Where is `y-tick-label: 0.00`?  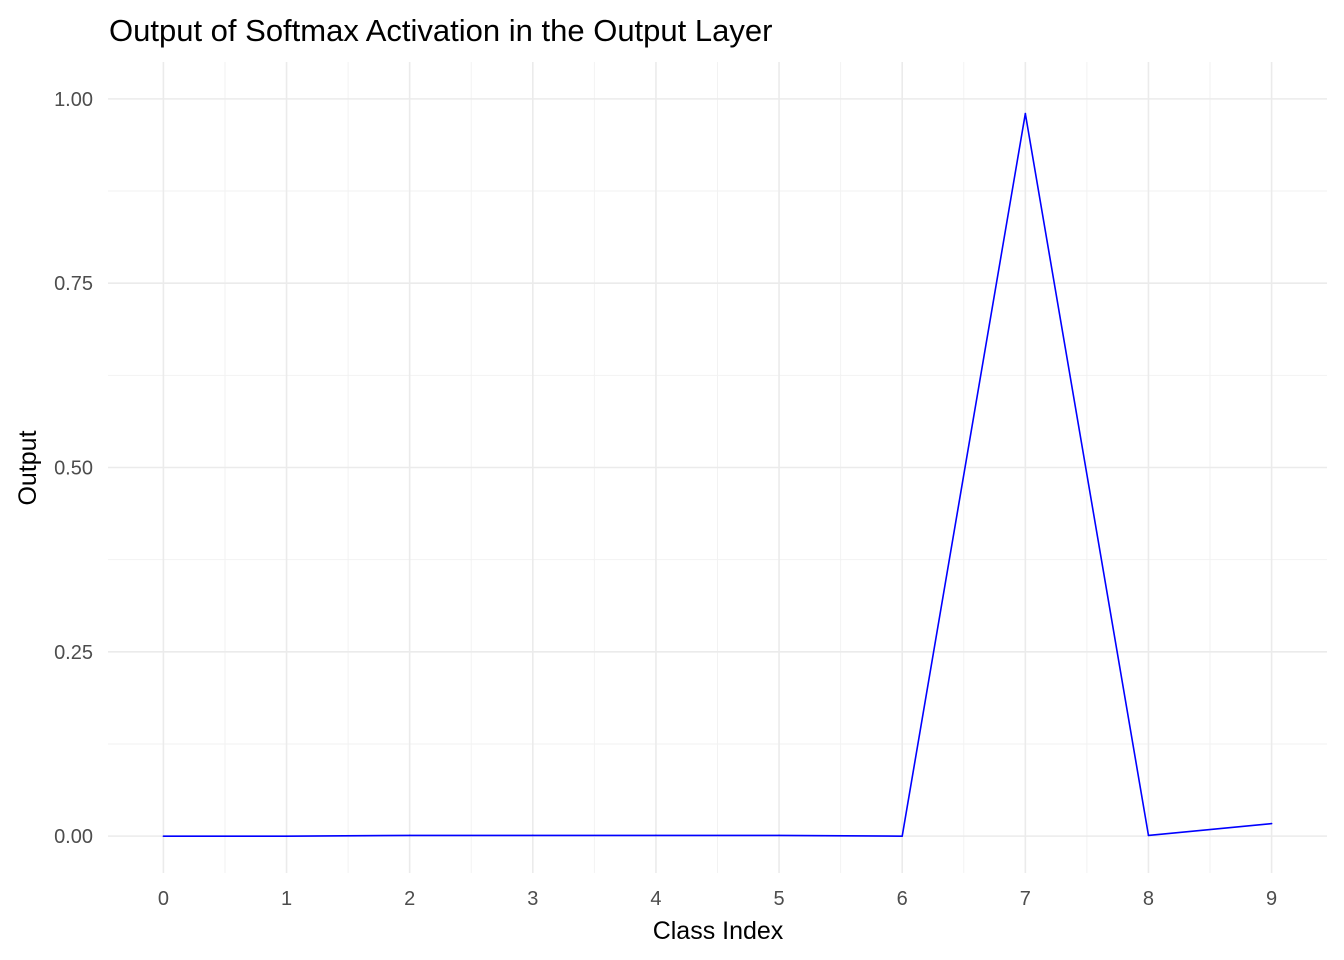 y-tick-label: 0.00 is located at coordinates (73, 837).